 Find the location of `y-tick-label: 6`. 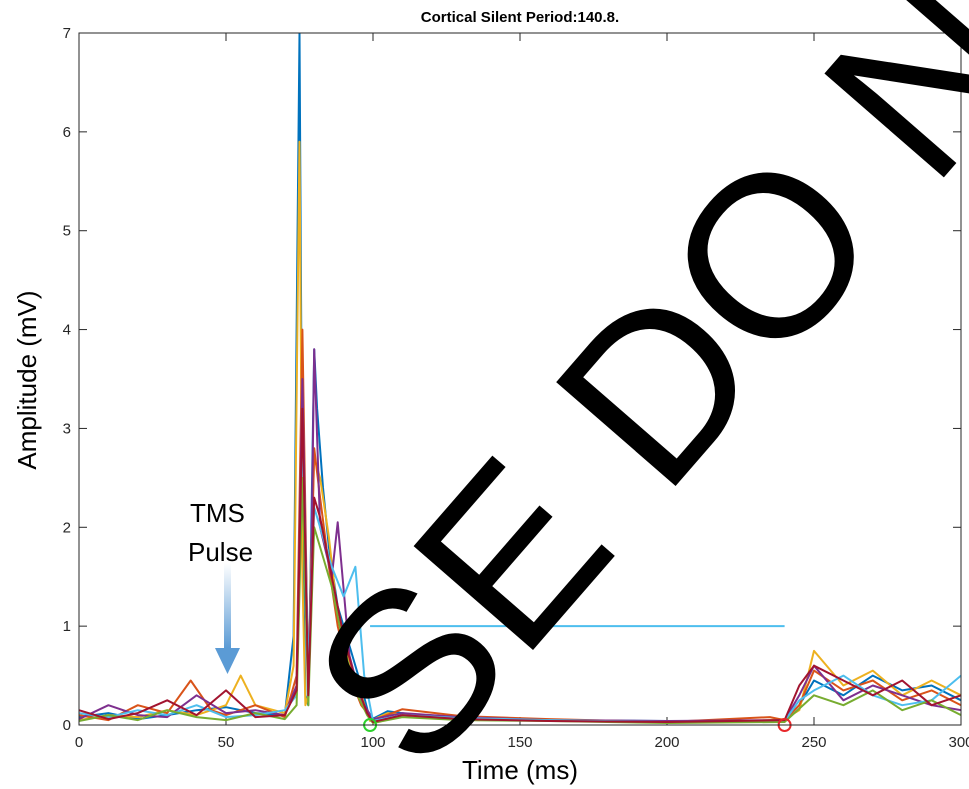

y-tick-label: 6 is located at coordinates (67, 132).